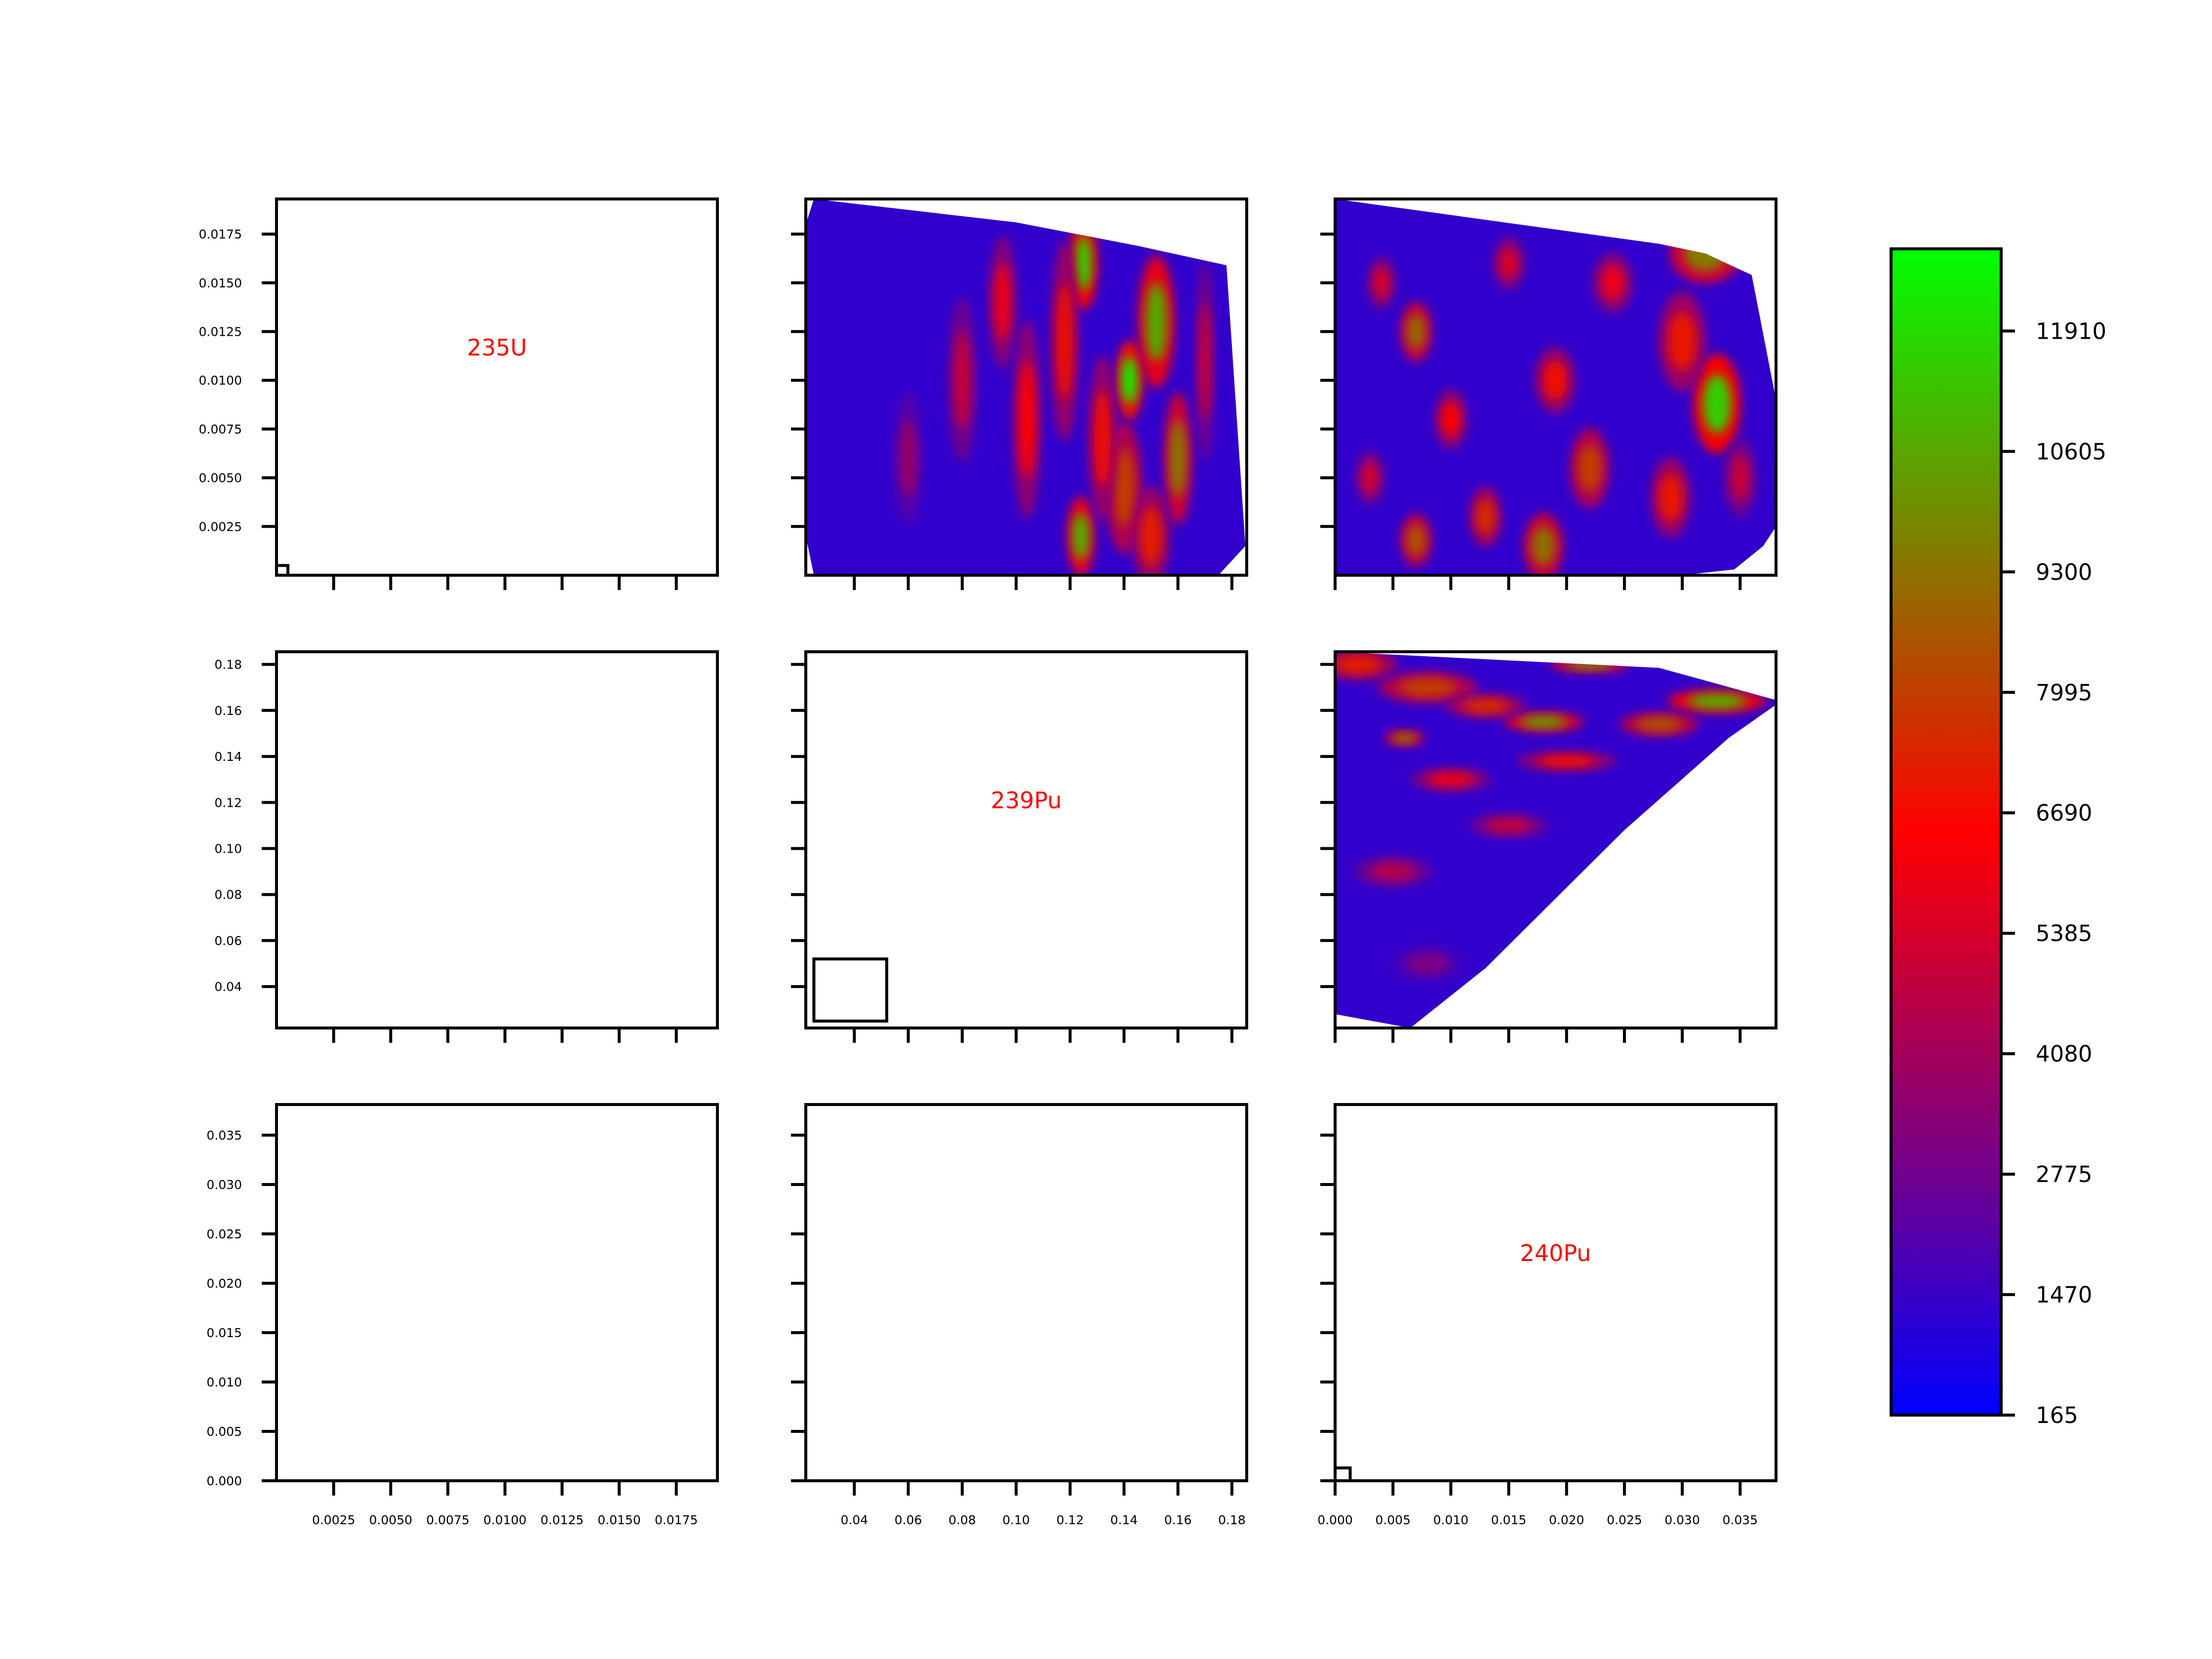 This screenshot has height=1659, width=2212. Describe the element at coordinates (448, 1520) in the screenshot. I see `x-tick-label: 0.0075` at that location.